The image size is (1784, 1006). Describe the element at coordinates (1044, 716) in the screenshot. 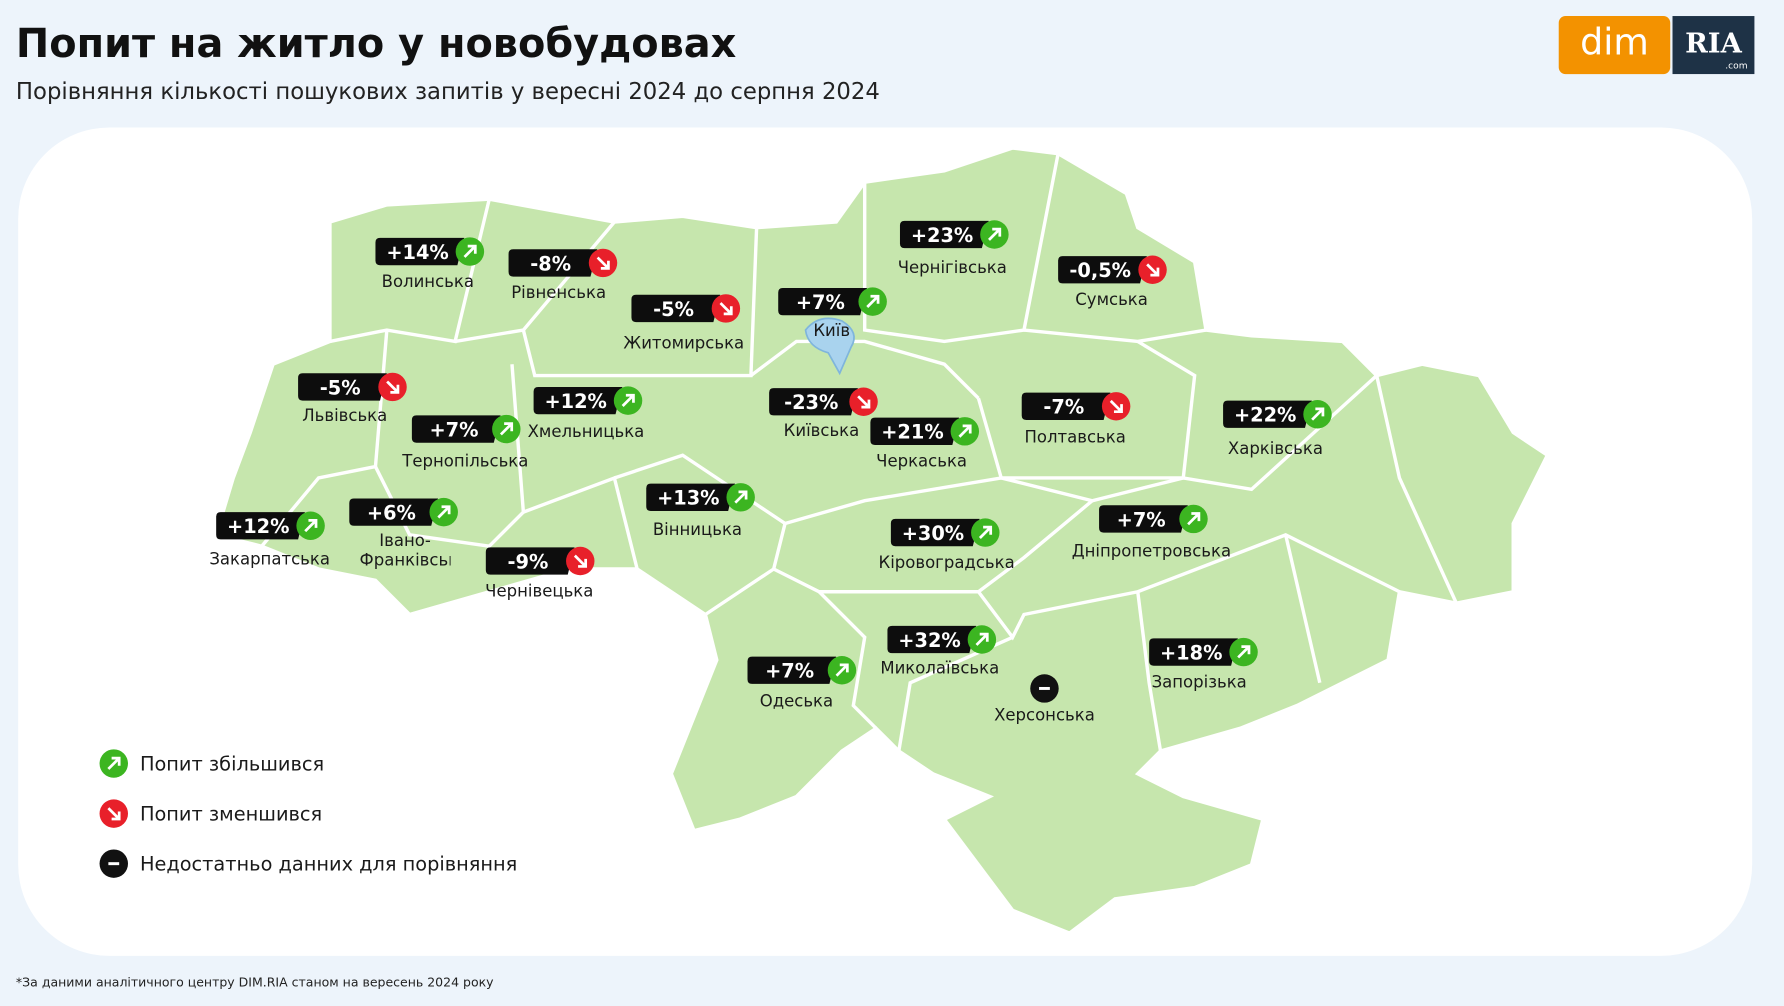

I see `region-name-box: Херсонська` at that location.